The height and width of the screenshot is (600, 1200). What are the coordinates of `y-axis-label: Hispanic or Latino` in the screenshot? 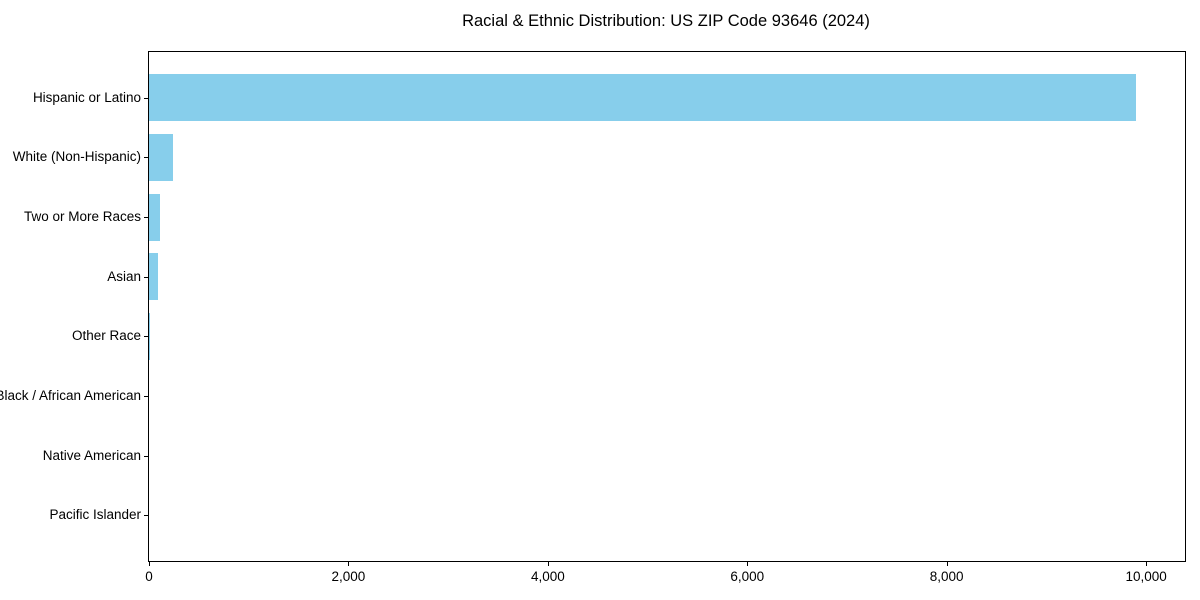 It's located at (86, 97).